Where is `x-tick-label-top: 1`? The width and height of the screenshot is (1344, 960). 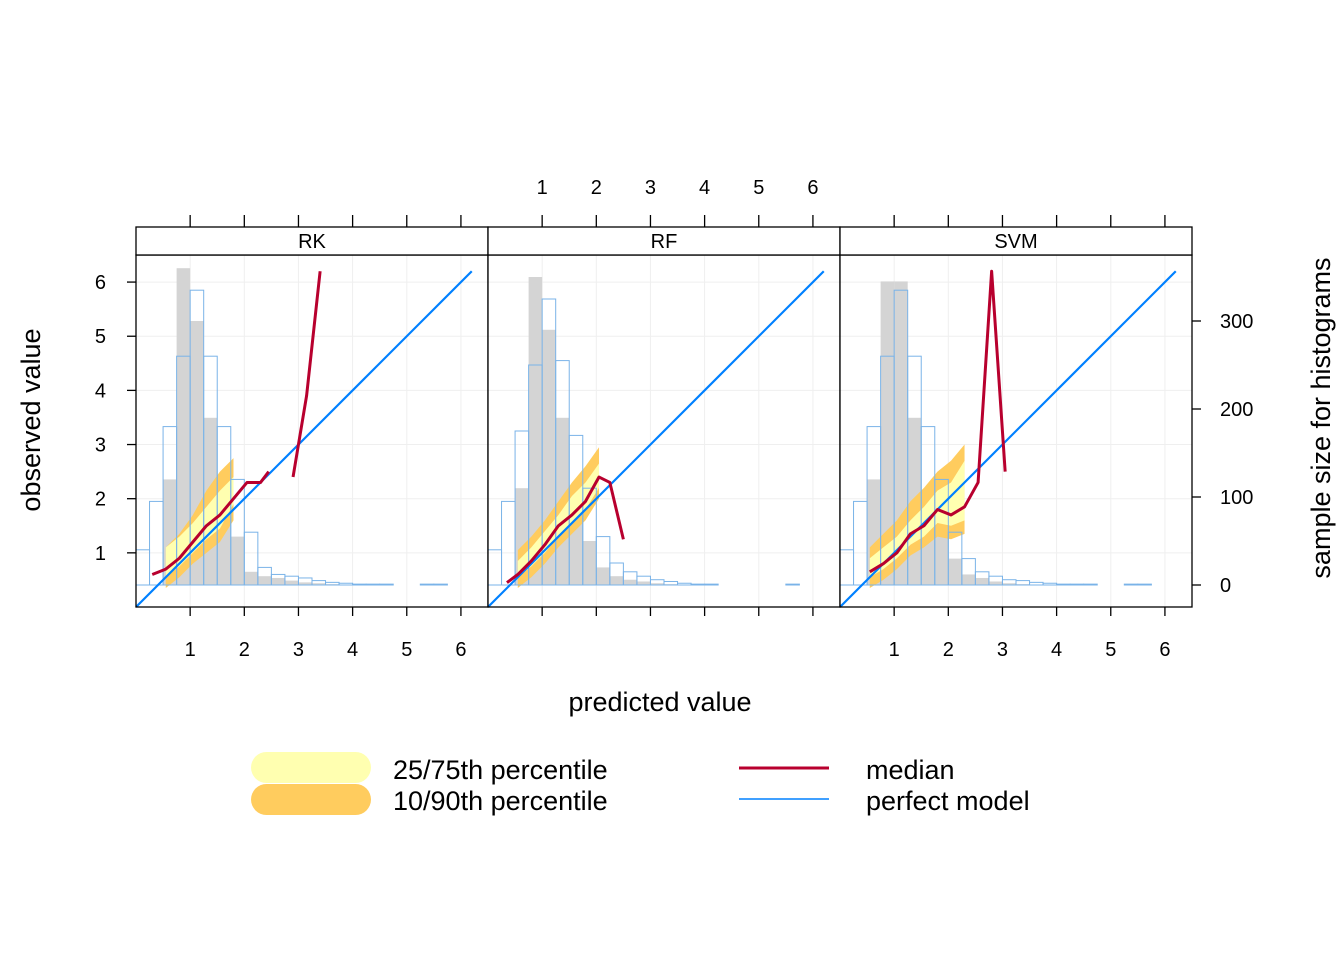 x-tick-label-top: 1 is located at coordinates (542, 188).